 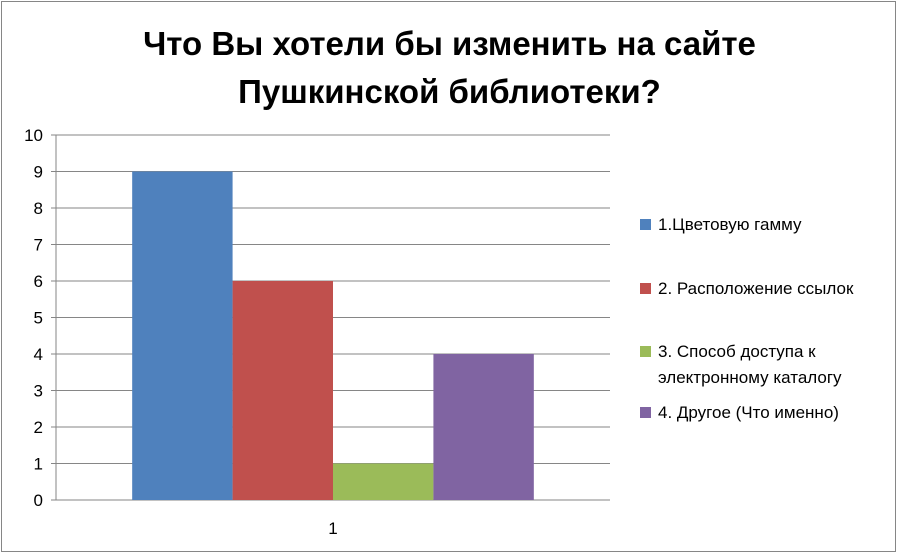 What do you see at coordinates (38, 427) in the screenshot?
I see `y-tick-label: 2` at bounding box center [38, 427].